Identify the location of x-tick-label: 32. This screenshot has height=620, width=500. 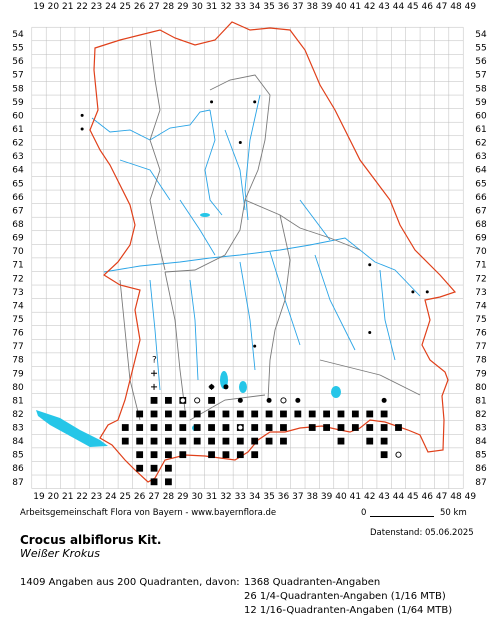
(225, 497).